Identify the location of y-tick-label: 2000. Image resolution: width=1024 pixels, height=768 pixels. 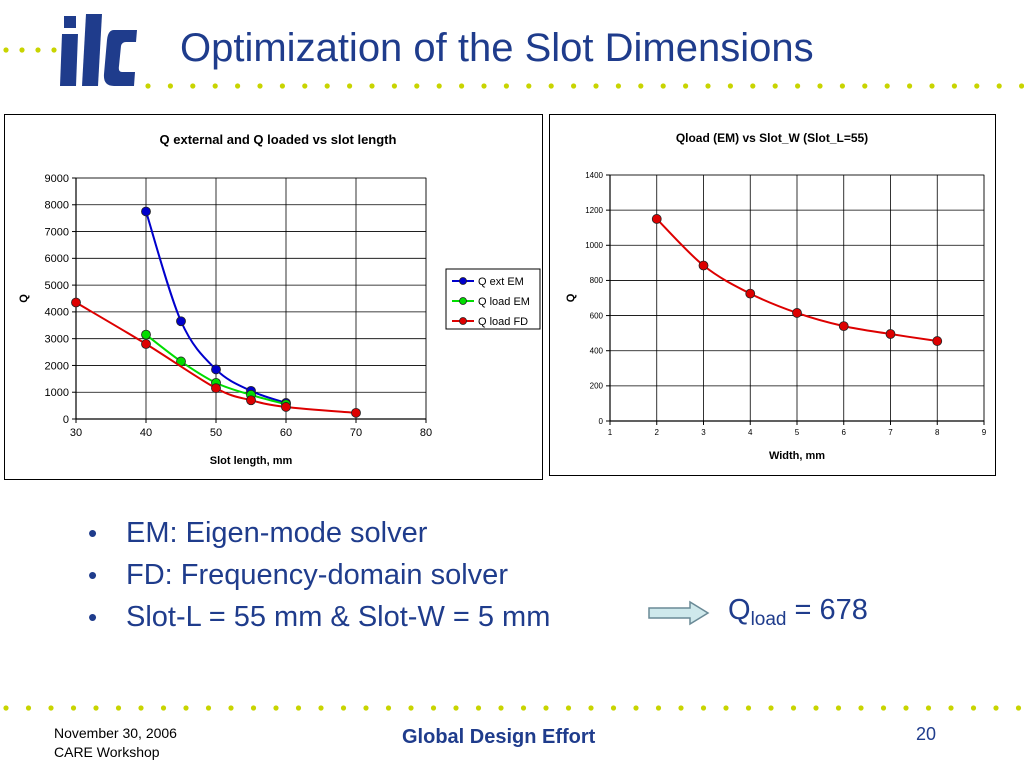
(57, 366).